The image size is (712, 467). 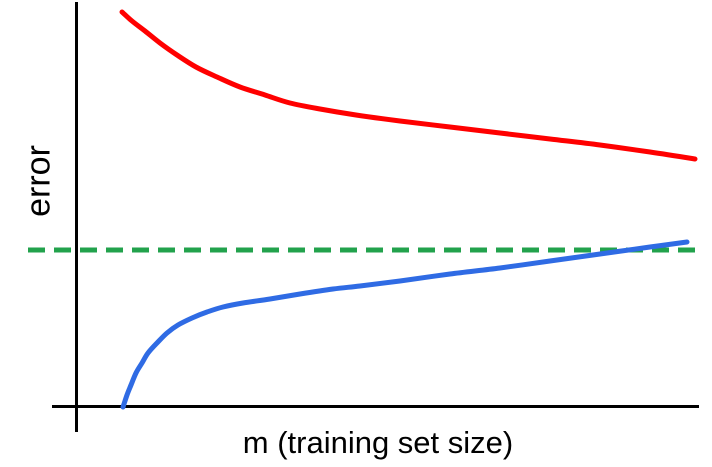 What do you see at coordinates (378, 442) in the screenshot?
I see `x-axis-label: m (training set size)` at bounding box center [378, 442].